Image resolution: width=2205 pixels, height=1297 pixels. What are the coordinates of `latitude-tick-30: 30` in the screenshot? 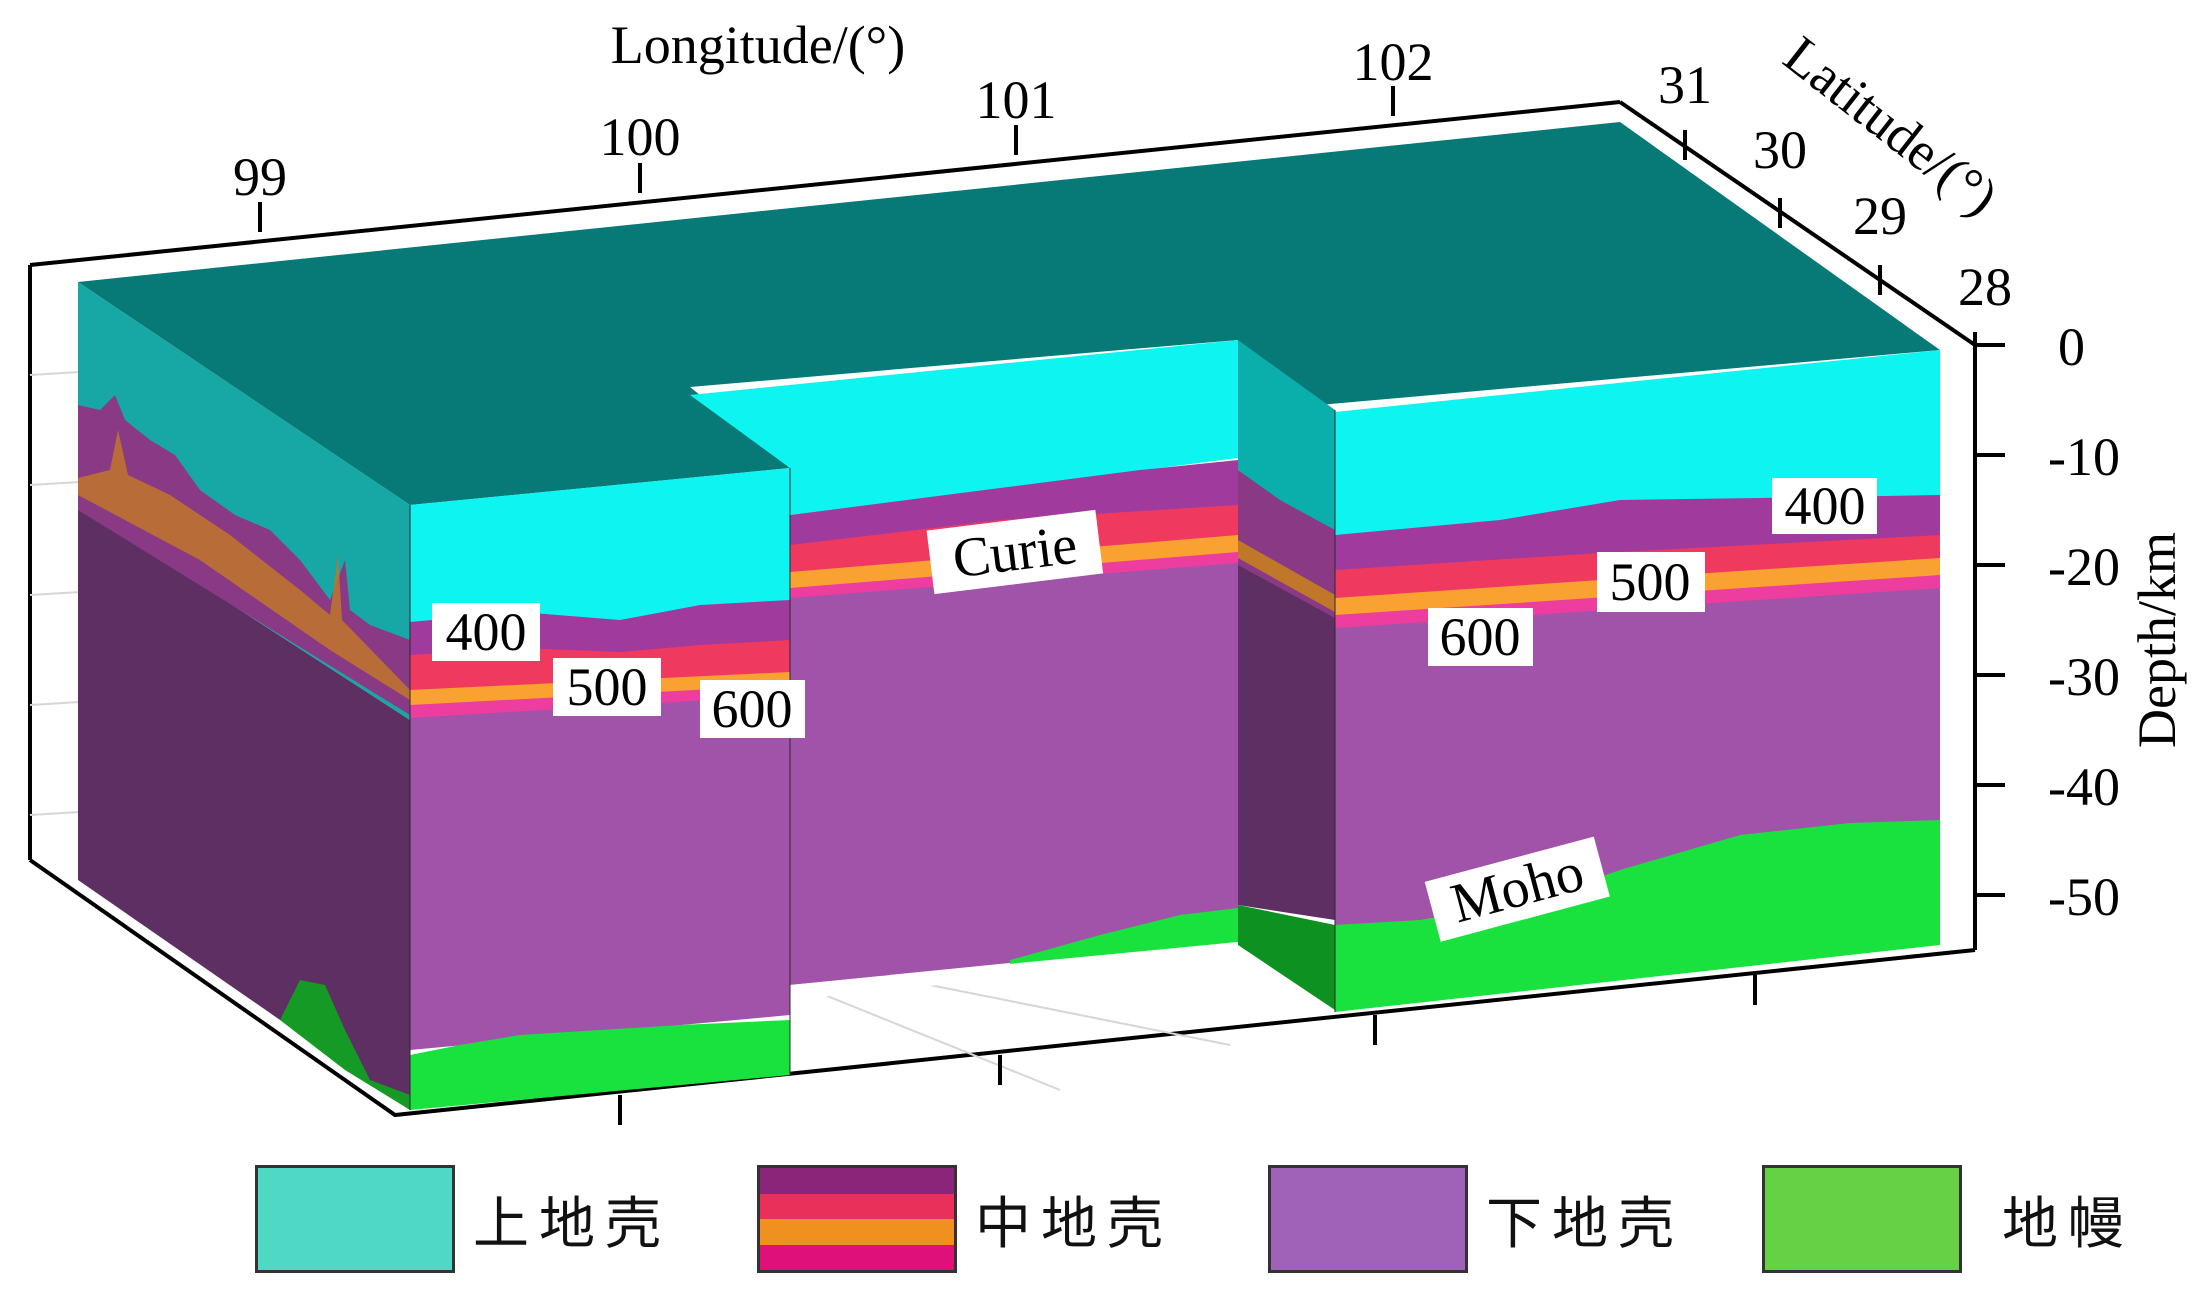 It's located at (1780, 150).